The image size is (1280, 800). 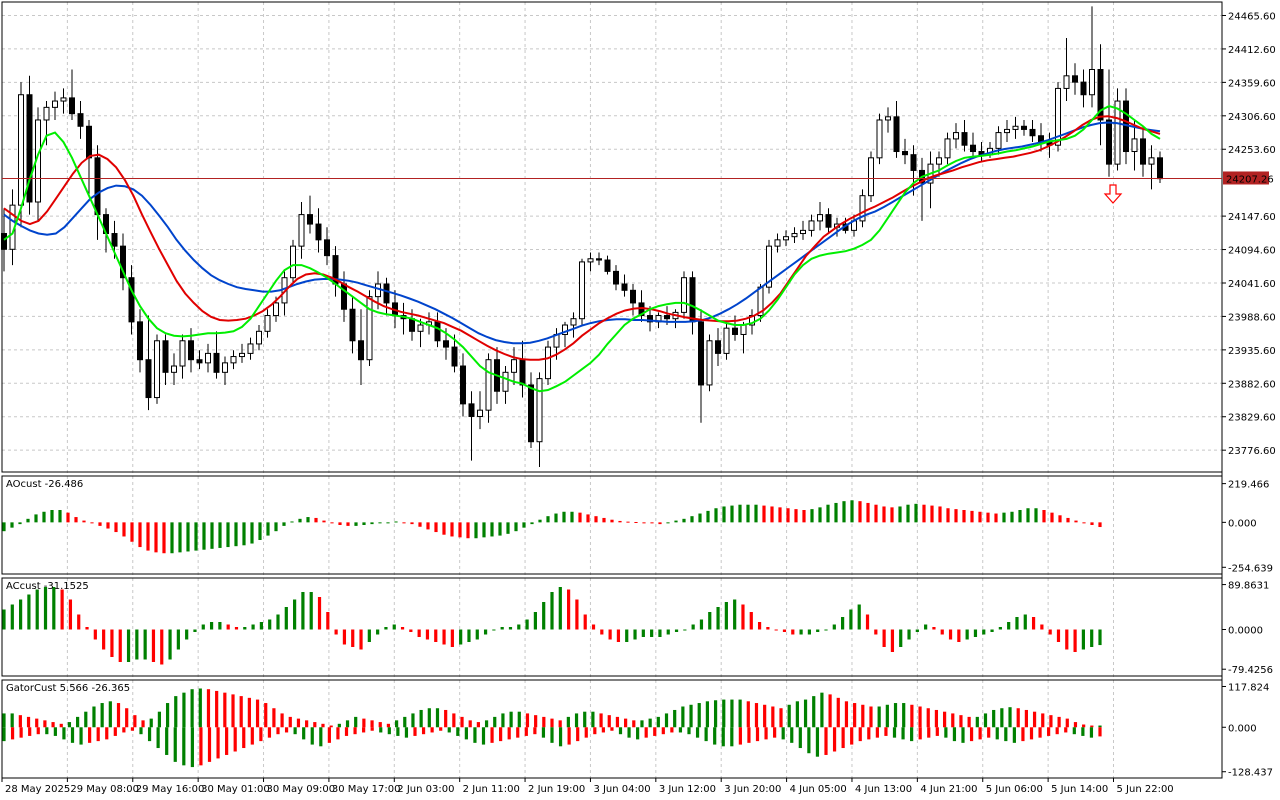 I want to click on price-tick-label: 24094.60, so click(x=1252, y=251).